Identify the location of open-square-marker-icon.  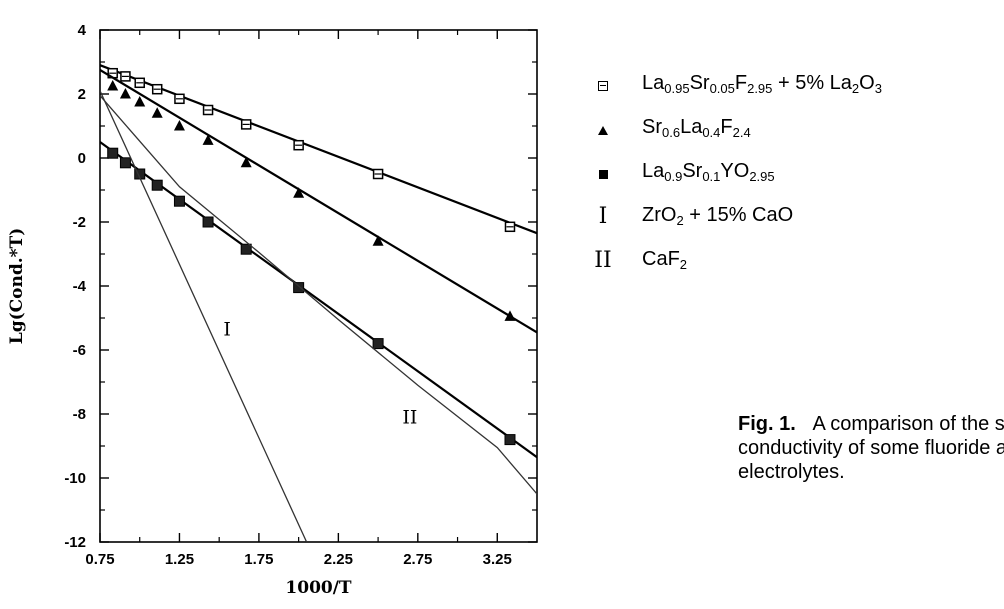
(603, 84).